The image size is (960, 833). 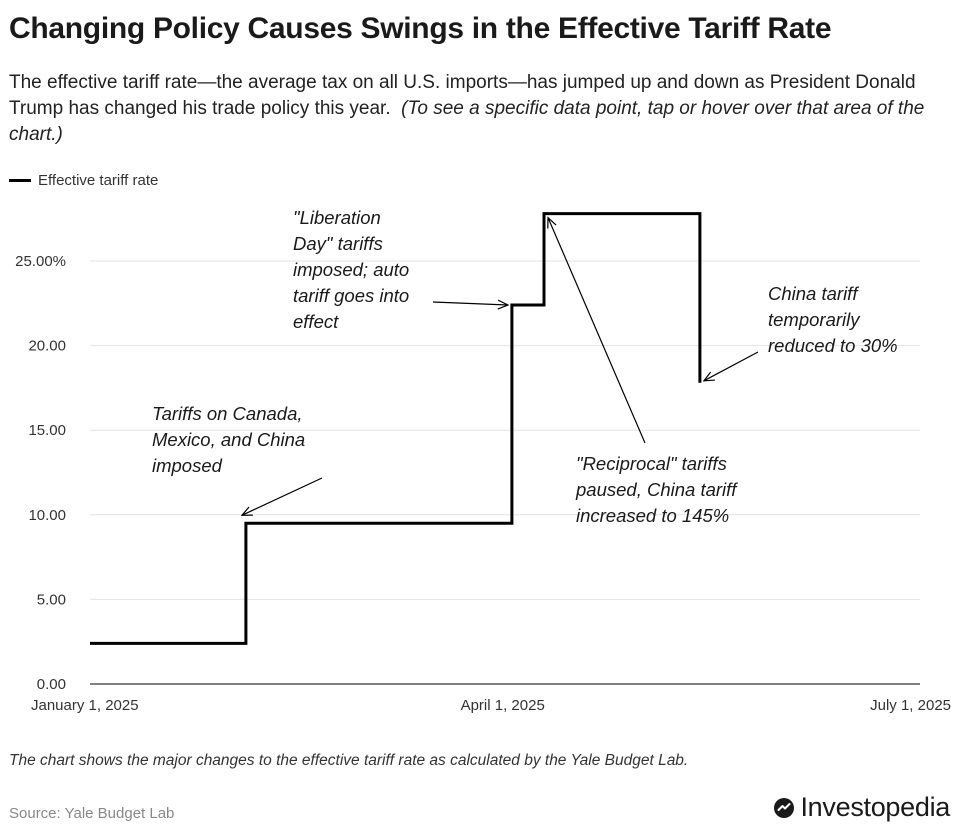 I want to click on investopedia-logo-icon, so click(x=784, y=807).